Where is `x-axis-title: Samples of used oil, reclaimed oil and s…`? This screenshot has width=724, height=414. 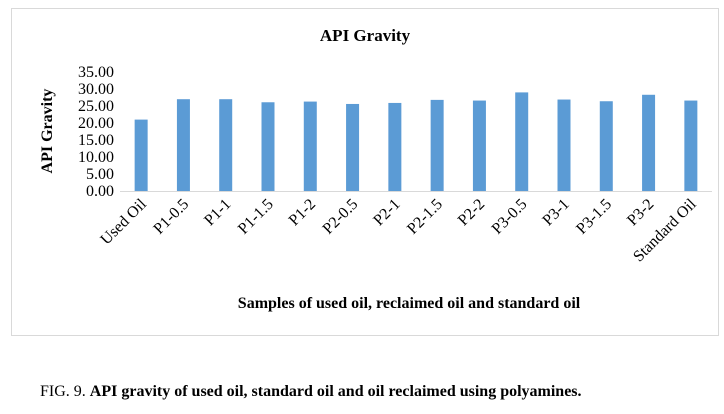 x-axis-title: Samples of used oil, reclaimed oil and s… is located at coordinates (409, 303).